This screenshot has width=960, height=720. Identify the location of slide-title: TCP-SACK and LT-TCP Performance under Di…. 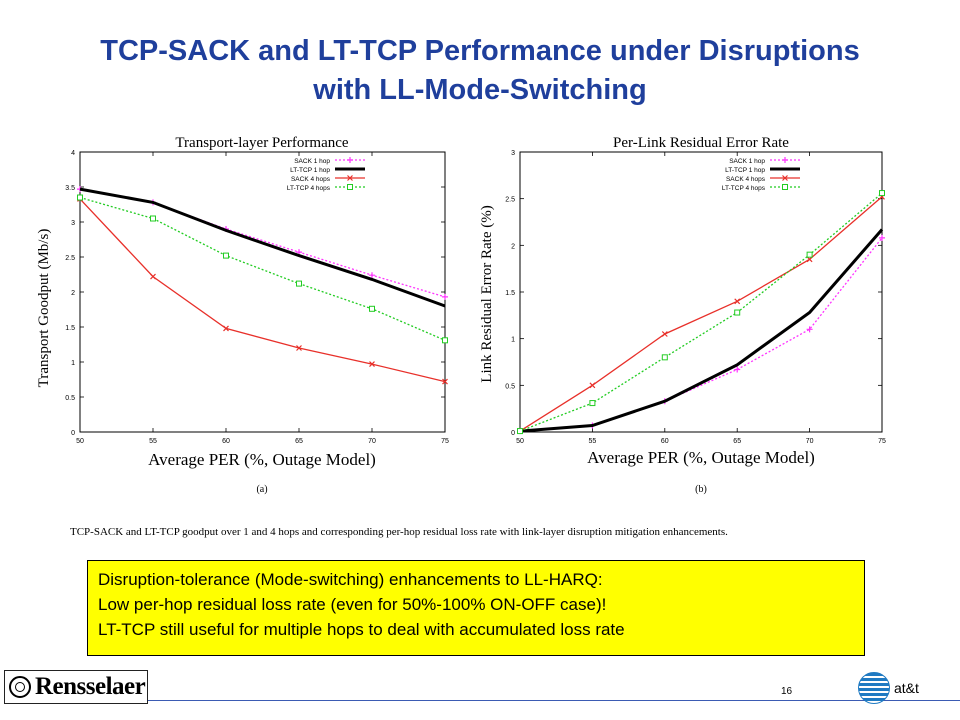
(480, 71).